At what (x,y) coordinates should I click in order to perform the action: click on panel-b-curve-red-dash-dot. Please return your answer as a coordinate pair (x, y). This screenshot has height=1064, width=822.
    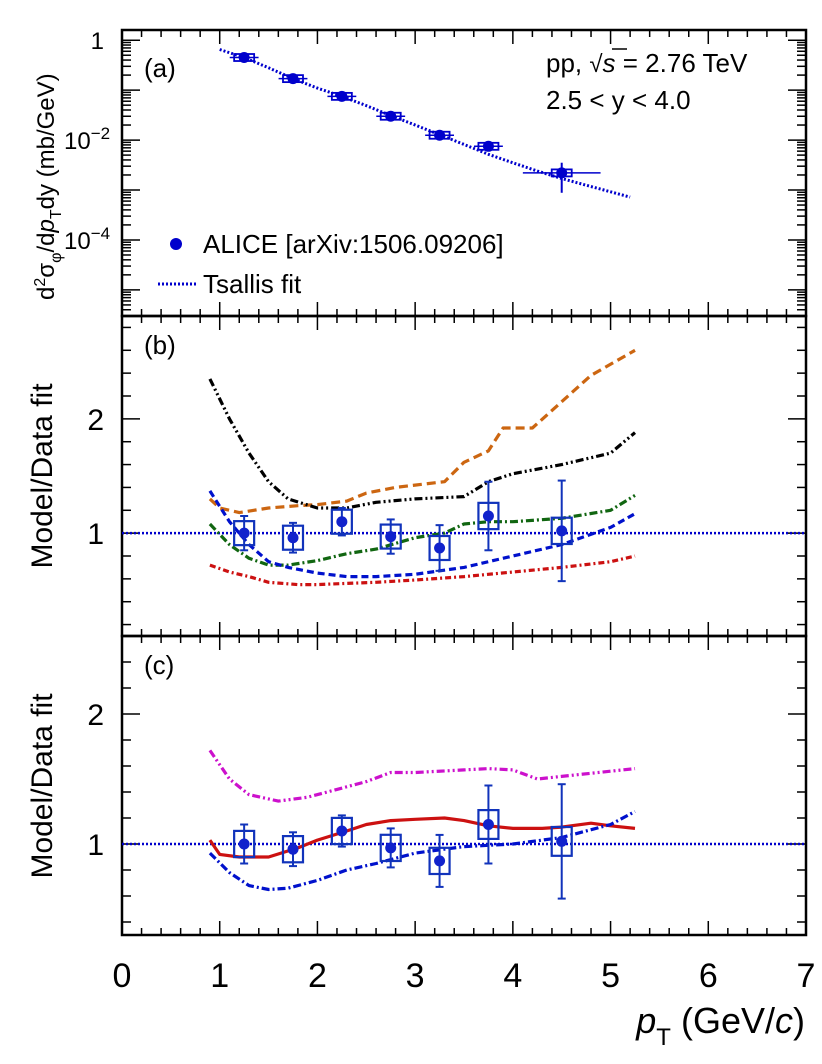
    Looking at the image, I should click on (422, 570).